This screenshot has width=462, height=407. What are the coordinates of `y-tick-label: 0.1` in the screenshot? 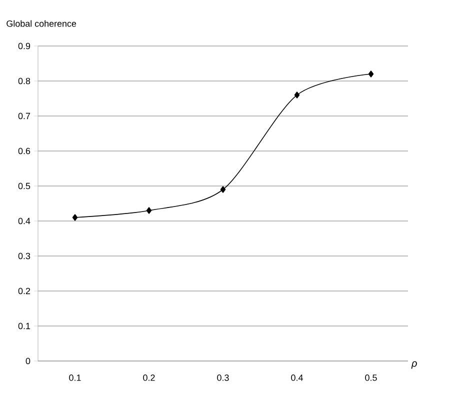 It's located at (24, 326).